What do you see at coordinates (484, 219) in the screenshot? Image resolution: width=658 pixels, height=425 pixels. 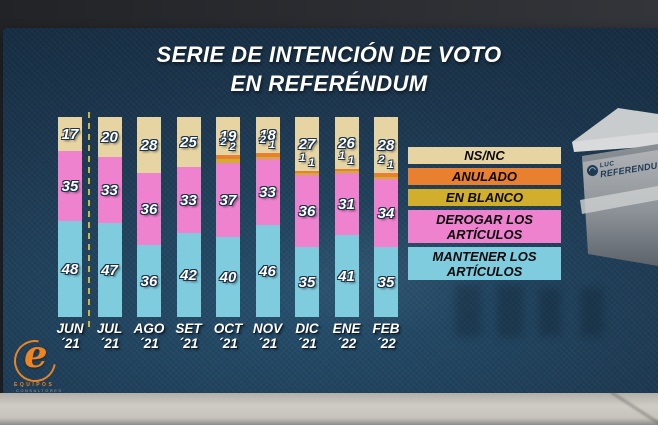 I see `legend-label: DEROGAR LOS` at bounding box center [484, 219].